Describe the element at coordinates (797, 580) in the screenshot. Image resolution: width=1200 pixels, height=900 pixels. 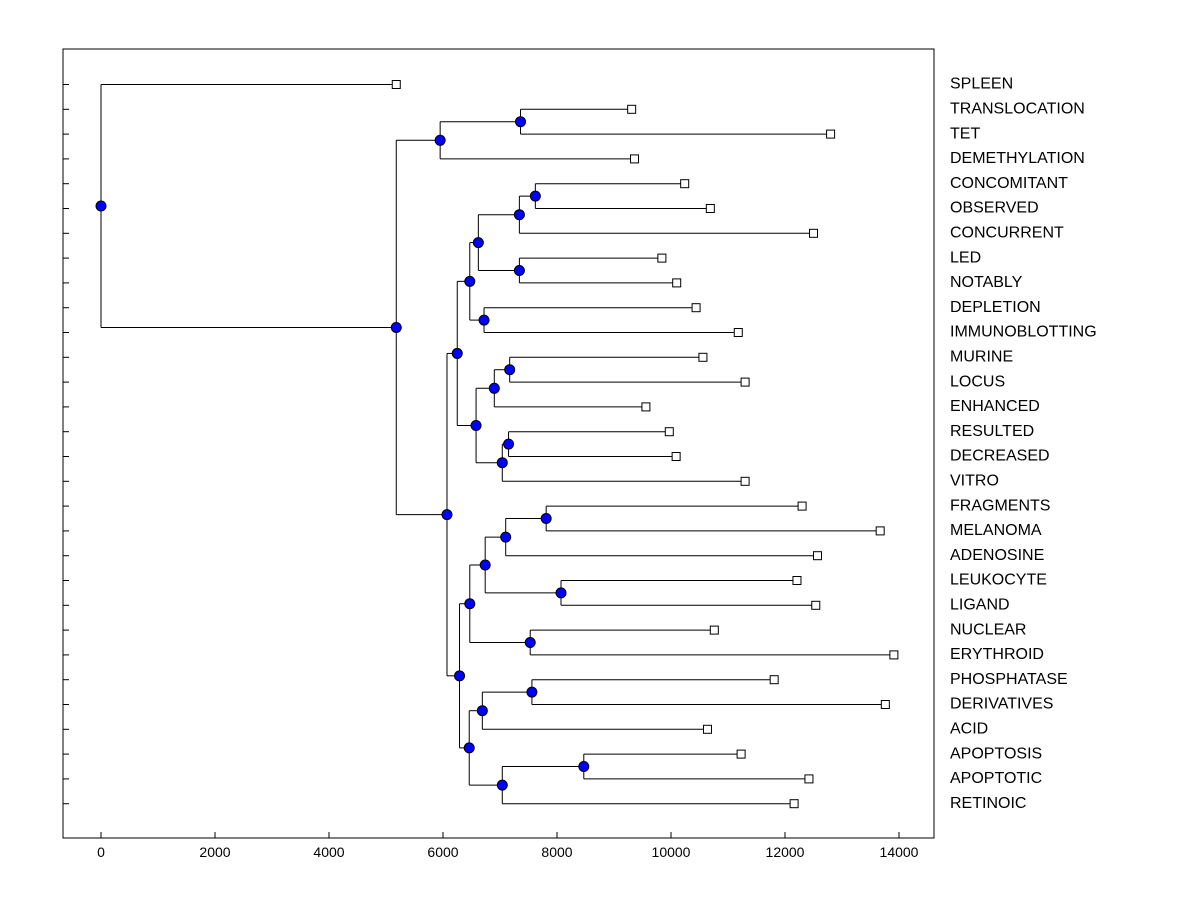
I see `leaf-marker-leukocyte` at that location.